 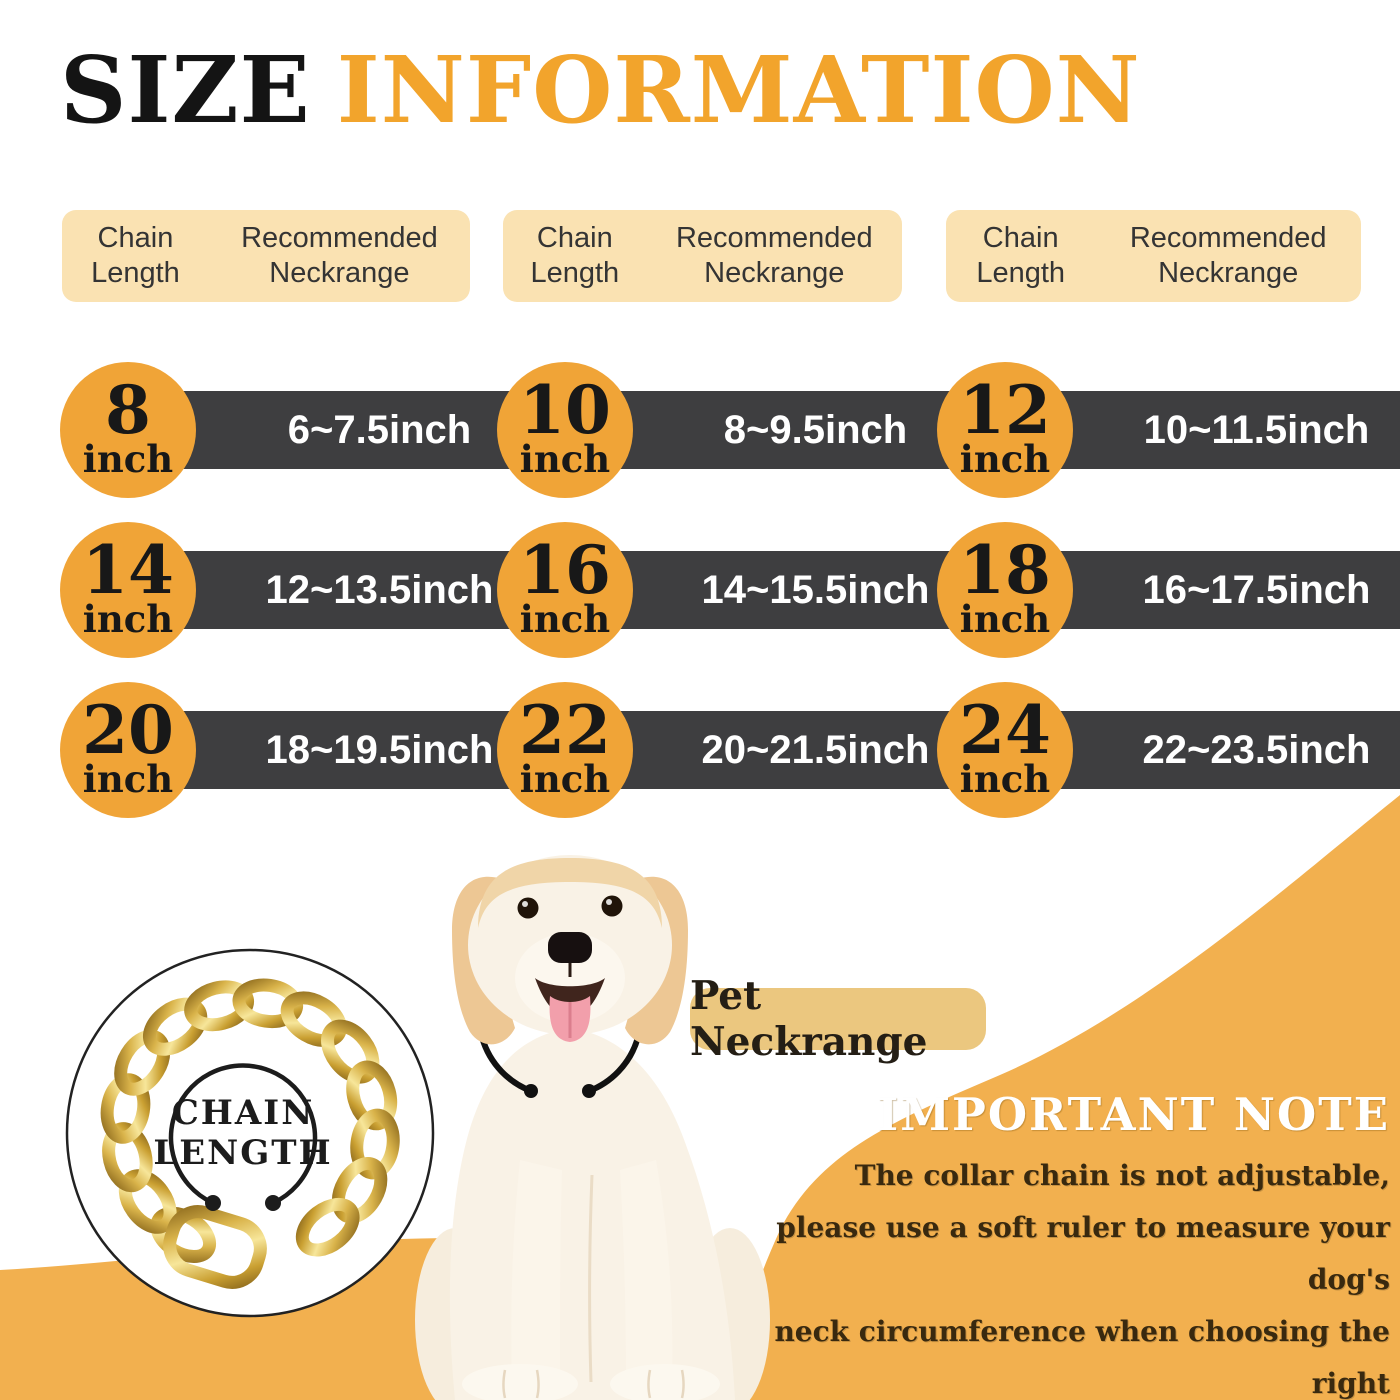 I want to click on important-note-title: IMPORTANT NOTE, so click(x=1133, y=1114).